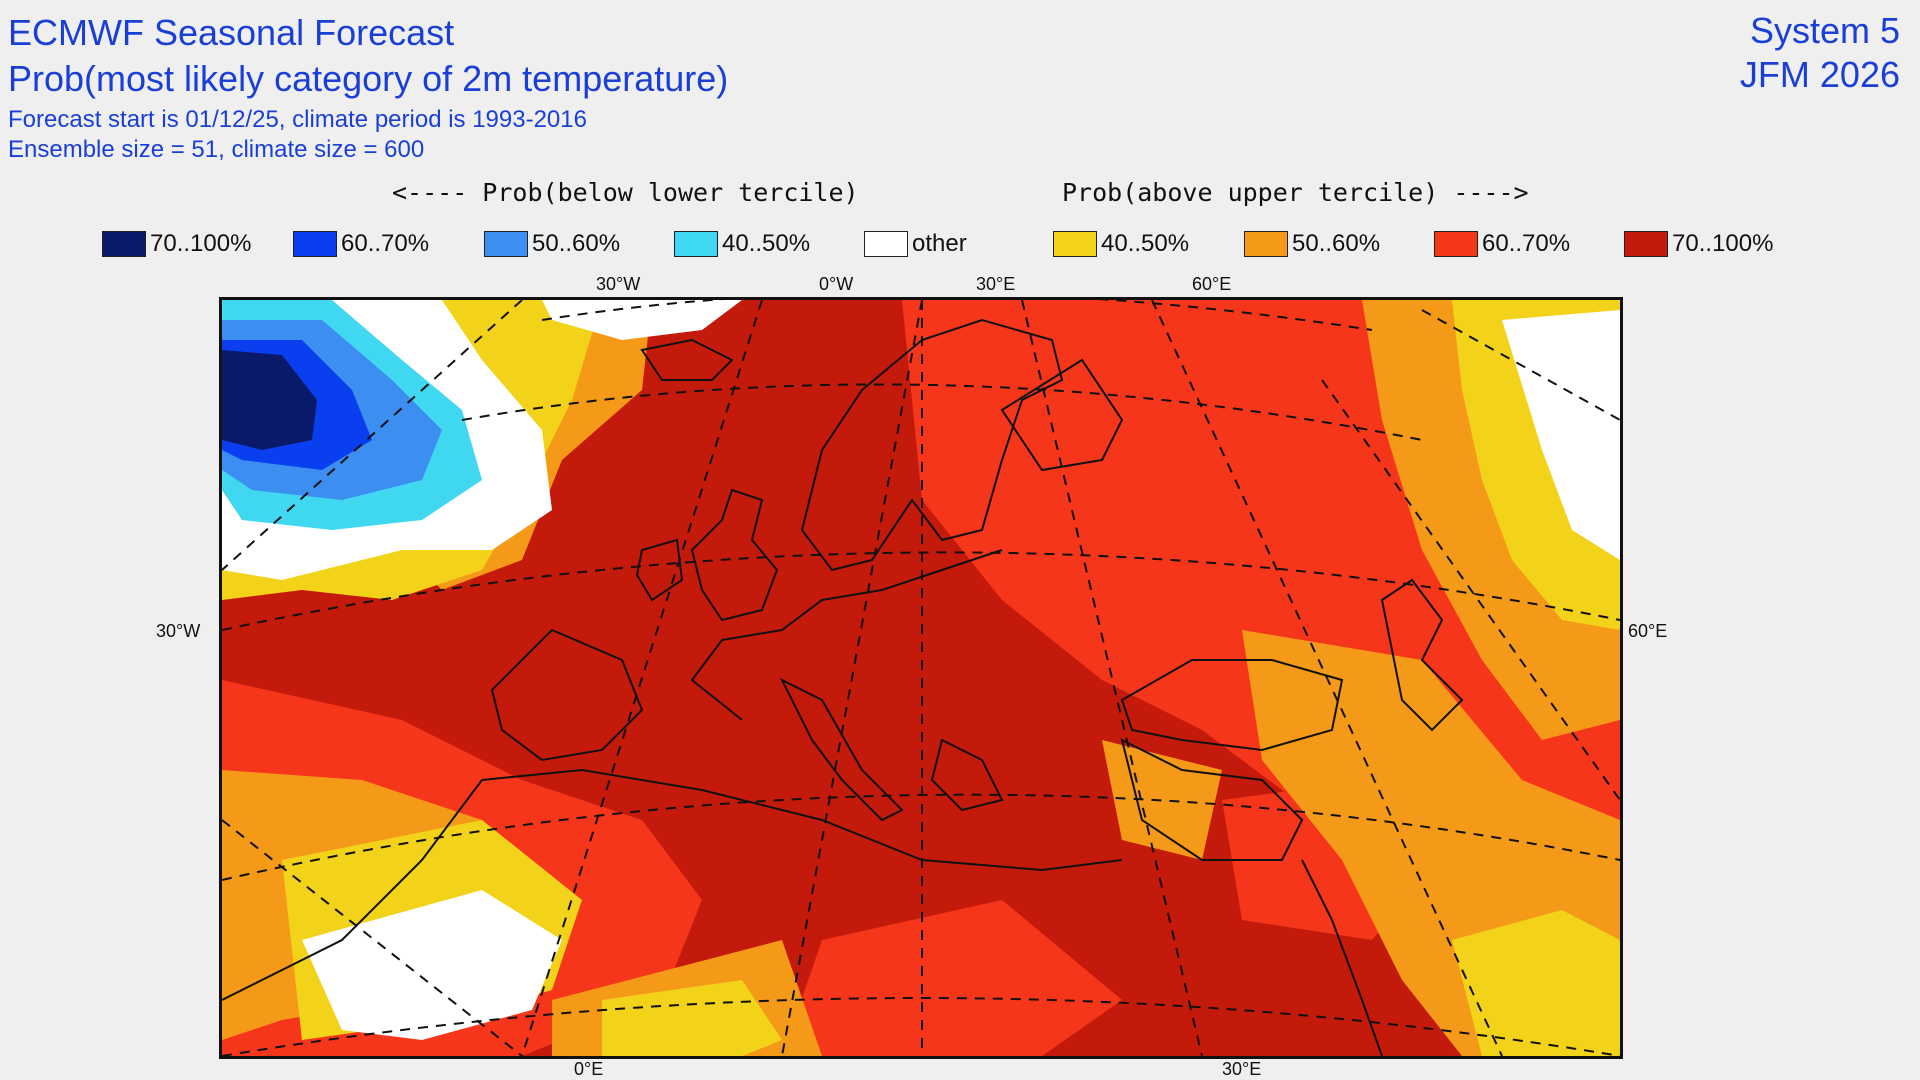 The image size is (1920, 1080). Describe the element at coordinates (231, 32) in the screenshot. I see `map-title: ECMWF Seasonal Forecast` at that location.